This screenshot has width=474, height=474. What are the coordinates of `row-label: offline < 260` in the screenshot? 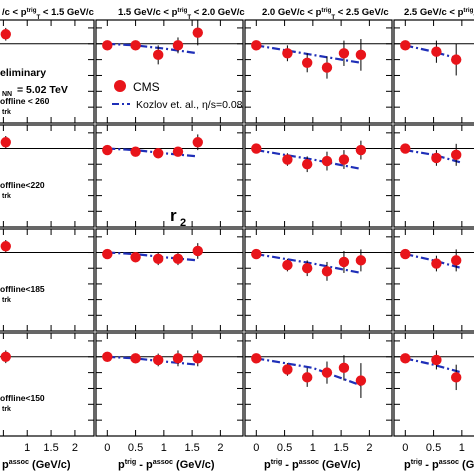 It's located at (25, 101).